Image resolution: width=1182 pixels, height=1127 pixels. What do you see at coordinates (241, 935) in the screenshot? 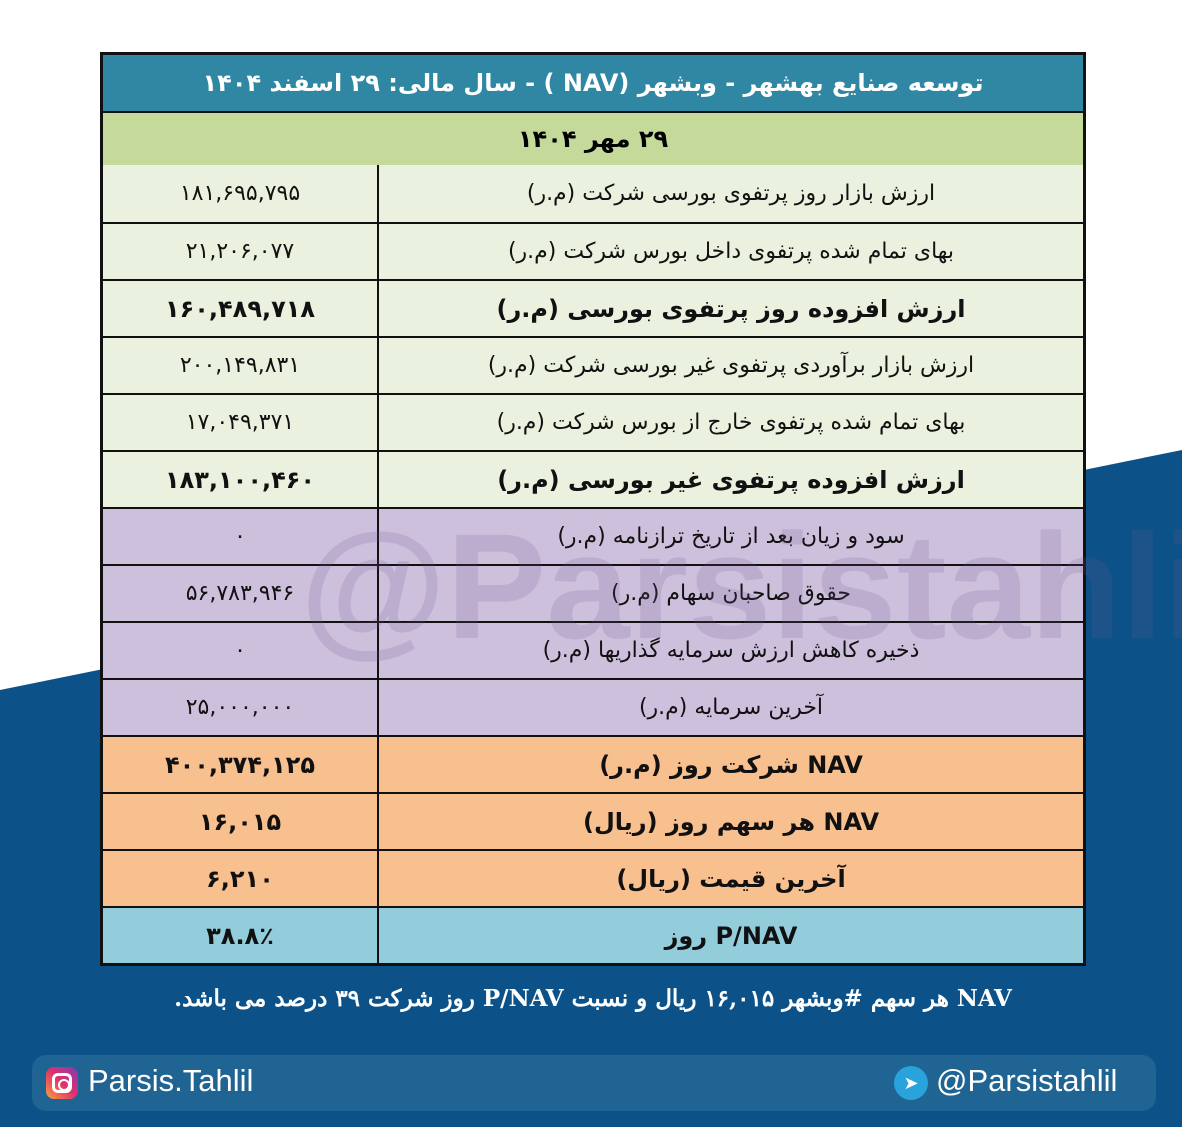
I see `row-value: ۳۸.۸٪` at bounding box center [241, 935].